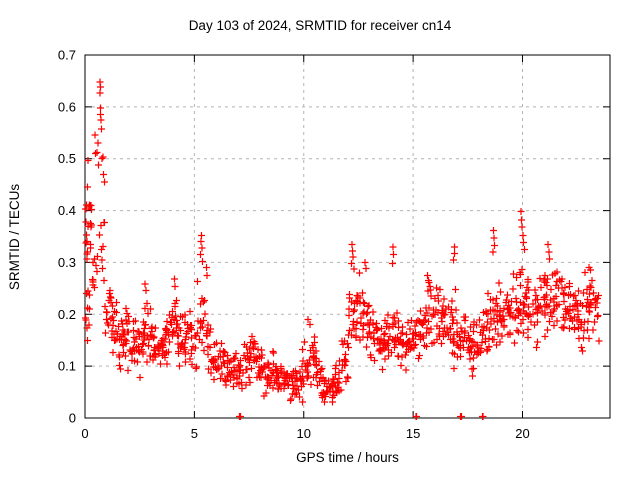 The image size is (640, 480). Describe the element at coordinates (67, 55) in the screenshot. I see `y-tick-label: 0.7` at that location.